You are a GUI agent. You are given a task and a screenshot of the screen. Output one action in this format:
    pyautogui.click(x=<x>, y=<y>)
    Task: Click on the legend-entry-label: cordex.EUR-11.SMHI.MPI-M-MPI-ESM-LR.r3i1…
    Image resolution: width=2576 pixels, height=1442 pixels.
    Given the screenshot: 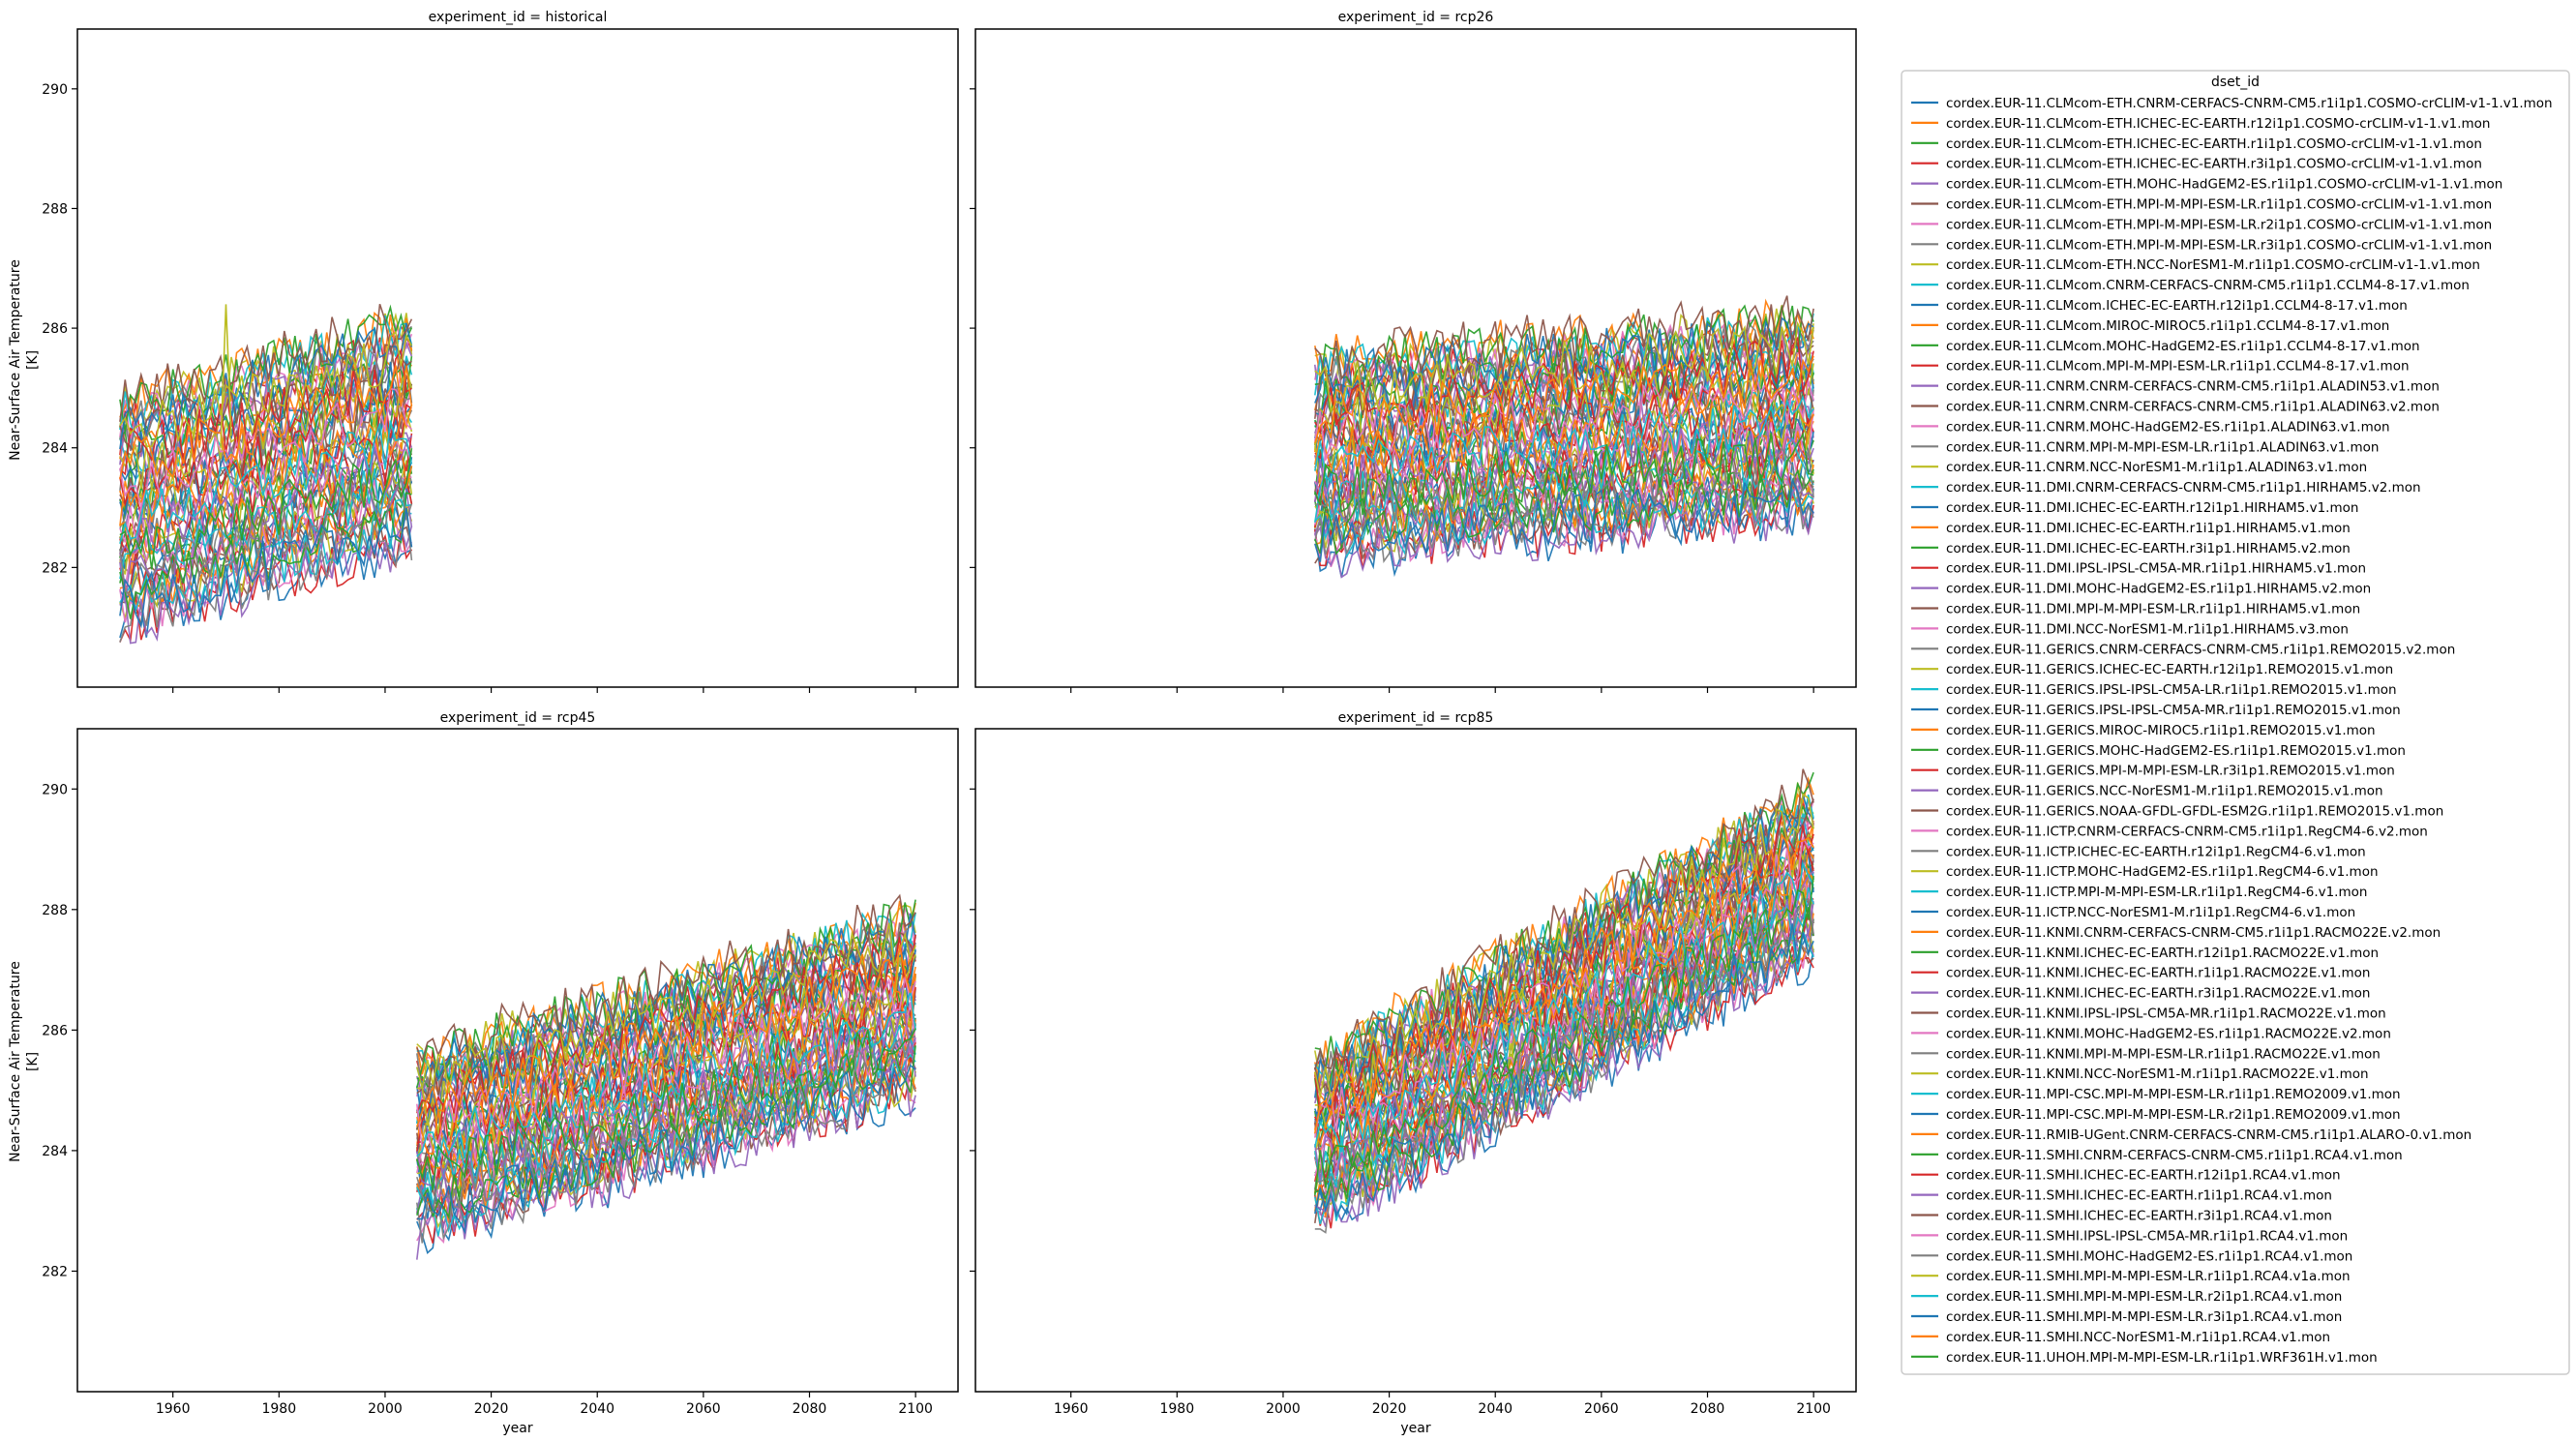 What is the action you would take?
    pyautogui.click(x=2144, y=1317)
    